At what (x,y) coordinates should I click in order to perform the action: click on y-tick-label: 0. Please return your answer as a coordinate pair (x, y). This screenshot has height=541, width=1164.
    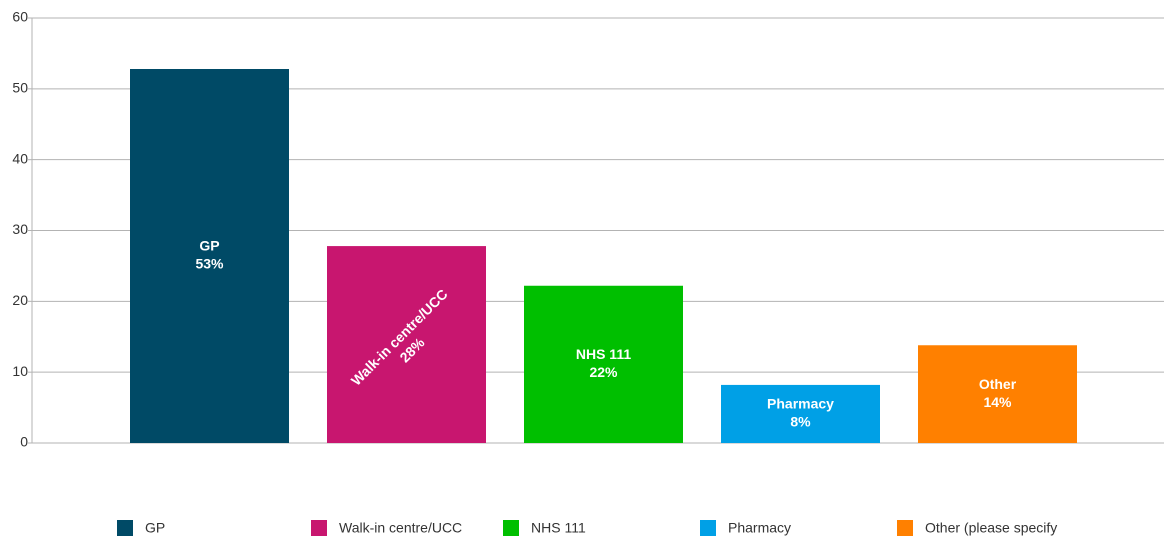
    Looking at the image, I should click on (24, 442).